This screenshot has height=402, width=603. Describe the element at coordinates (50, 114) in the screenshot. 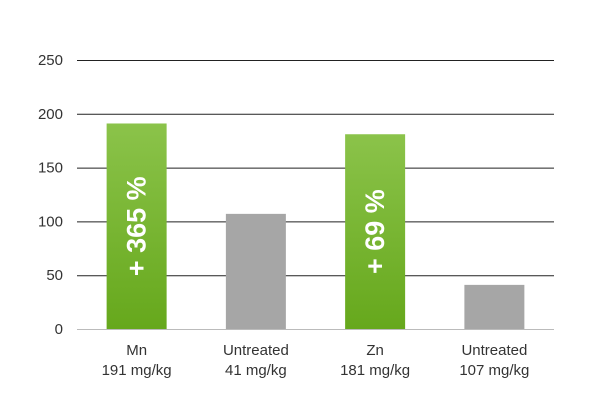

I see `y-tick-label: 200` at that location.